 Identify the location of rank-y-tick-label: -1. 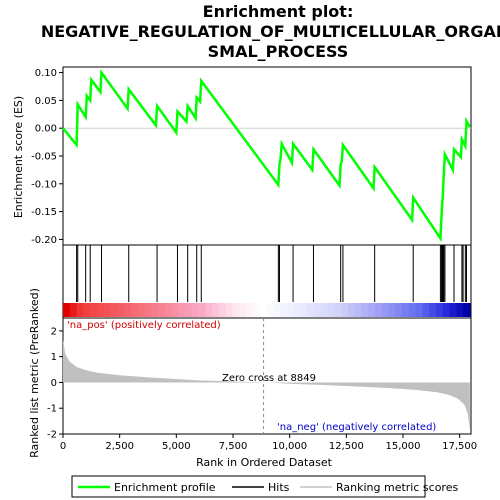
(52, 409).